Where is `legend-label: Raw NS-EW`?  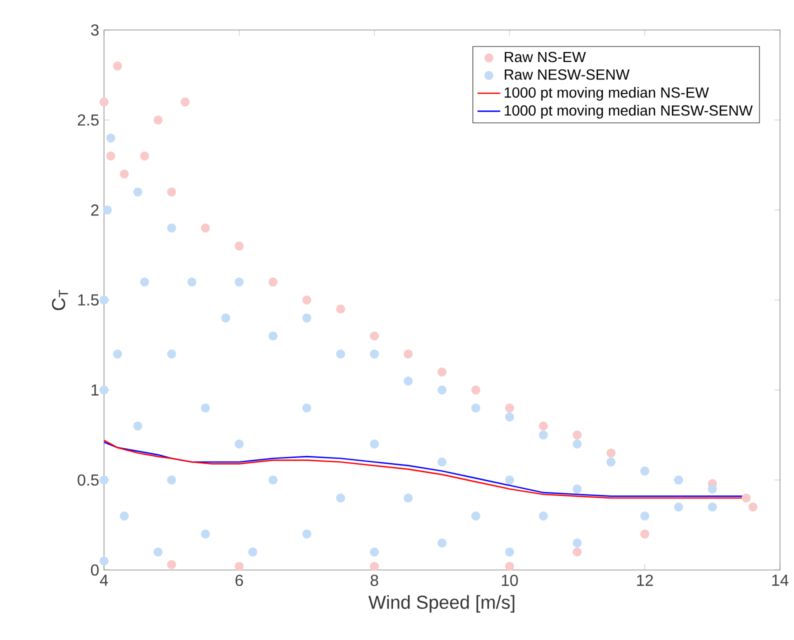
legend-label: Raw NS-EW is located at coordinates (545, 57).